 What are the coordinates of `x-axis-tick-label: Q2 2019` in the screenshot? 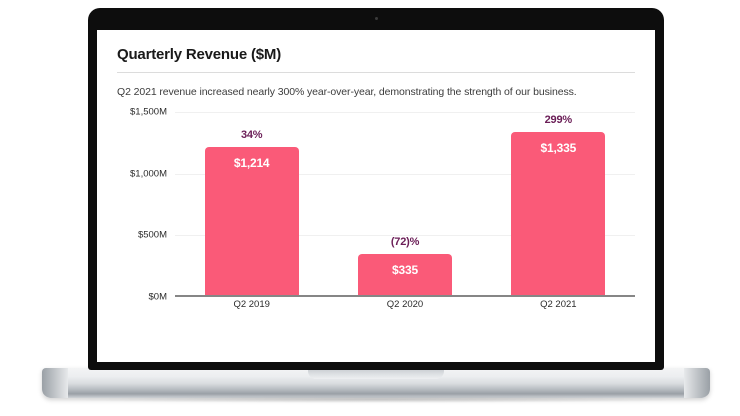 It's located at (251, 304).